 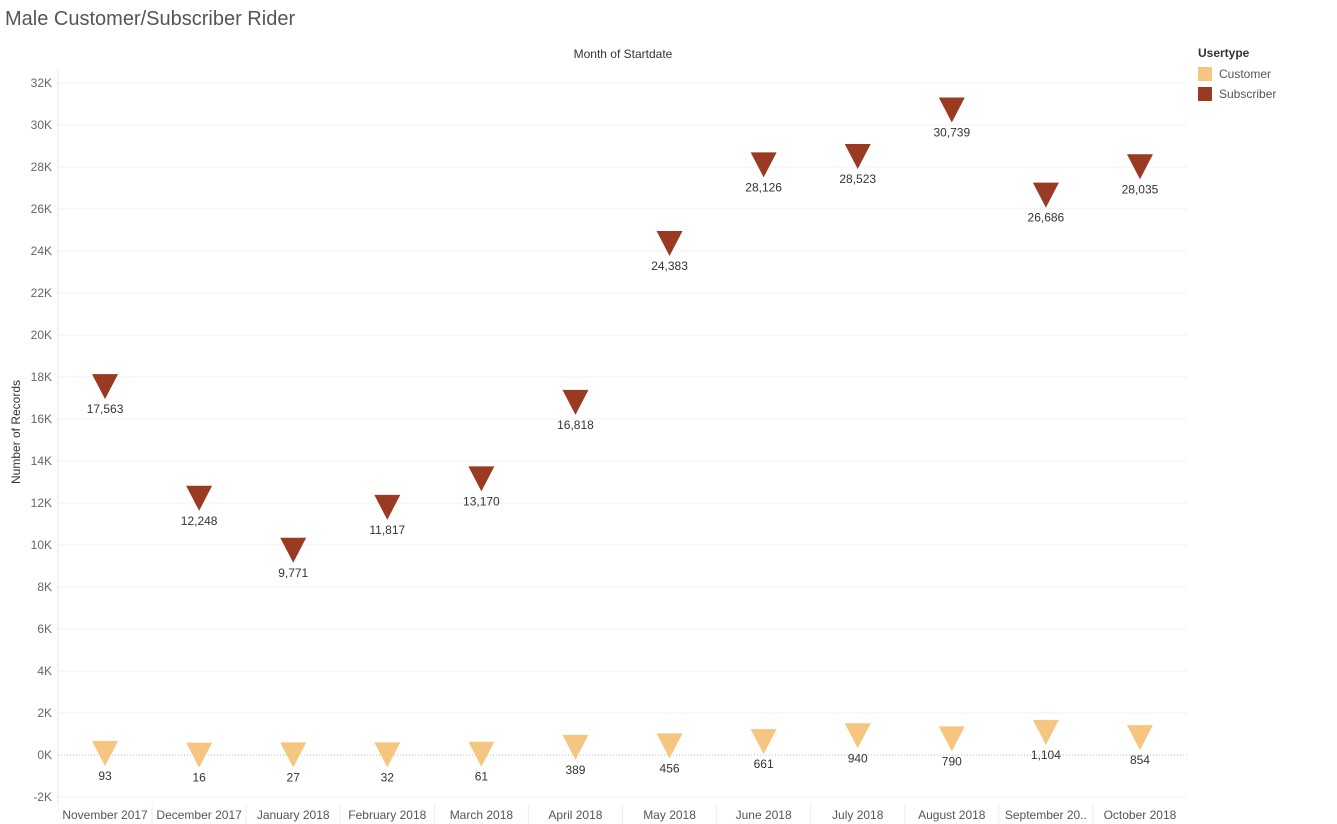 I want to click on data-label-customer: 940, so click(x=858, y=758).